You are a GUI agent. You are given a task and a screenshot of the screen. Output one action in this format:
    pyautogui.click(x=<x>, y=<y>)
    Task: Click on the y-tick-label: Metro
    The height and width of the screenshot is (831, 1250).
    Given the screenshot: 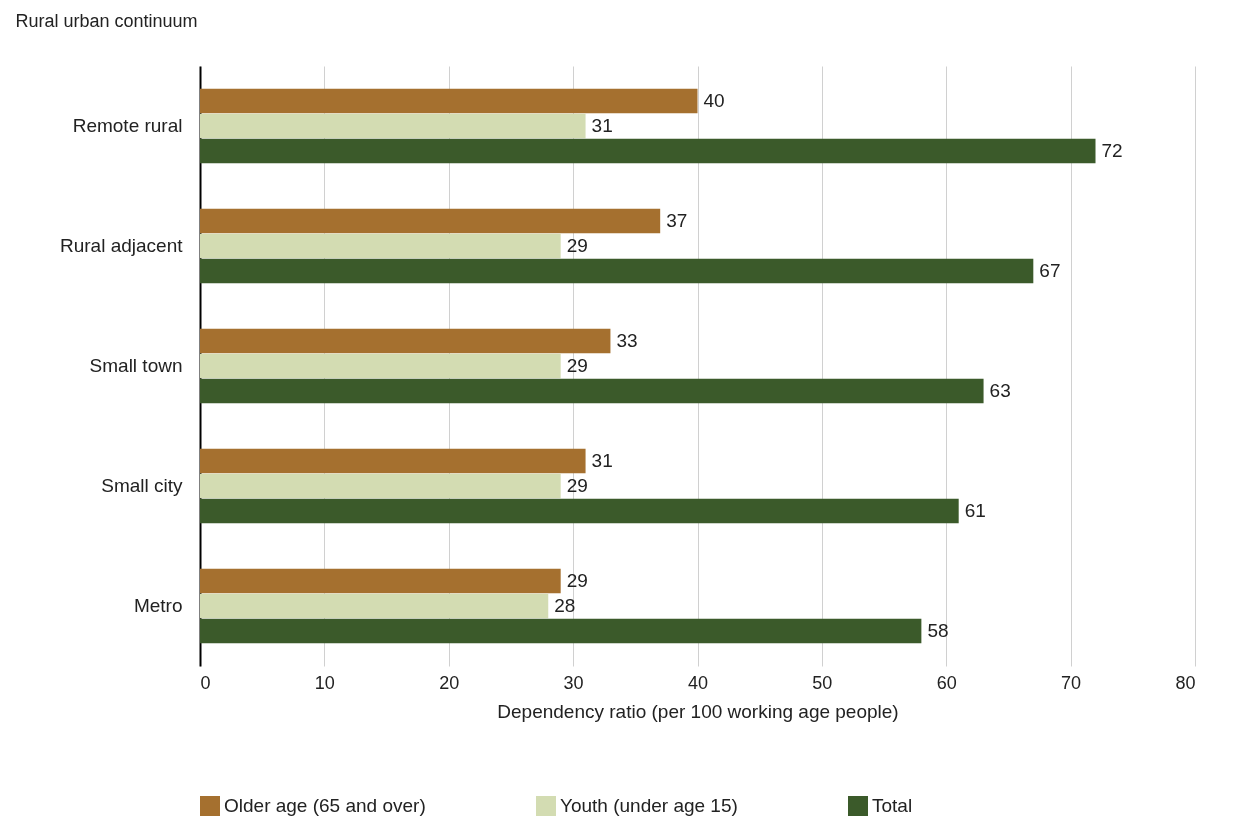 What is the action you would take?
    pyautogui.click(x=158, y=605)
    